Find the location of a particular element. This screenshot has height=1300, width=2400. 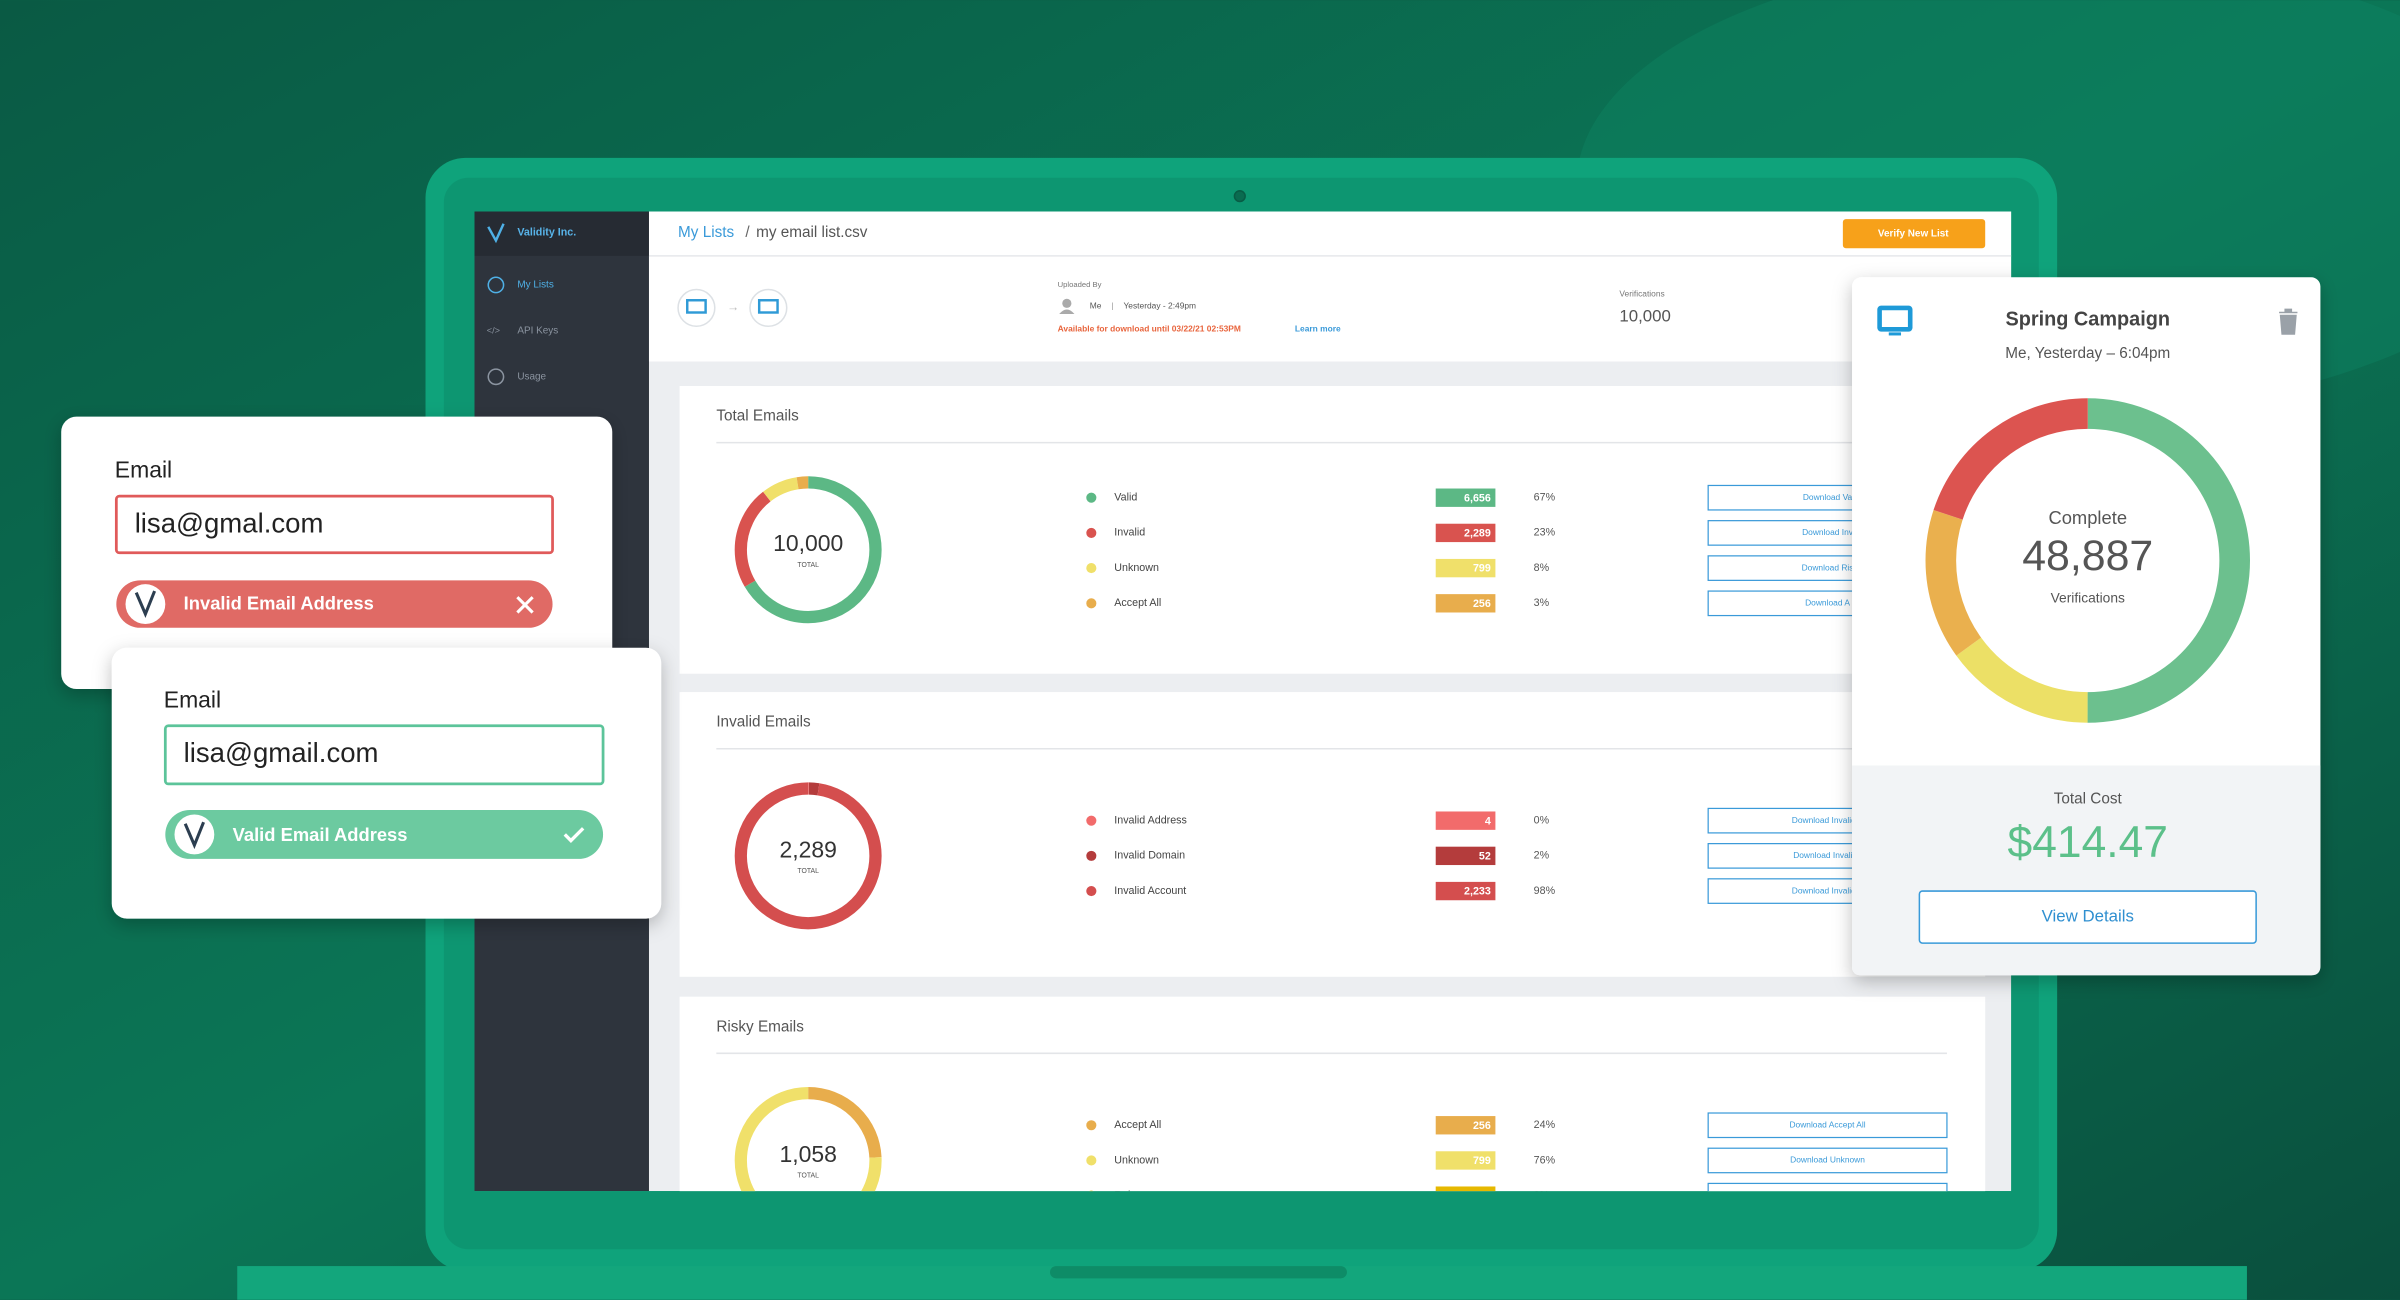

count-label: 2,289 is located at coordinates (1477, 534).